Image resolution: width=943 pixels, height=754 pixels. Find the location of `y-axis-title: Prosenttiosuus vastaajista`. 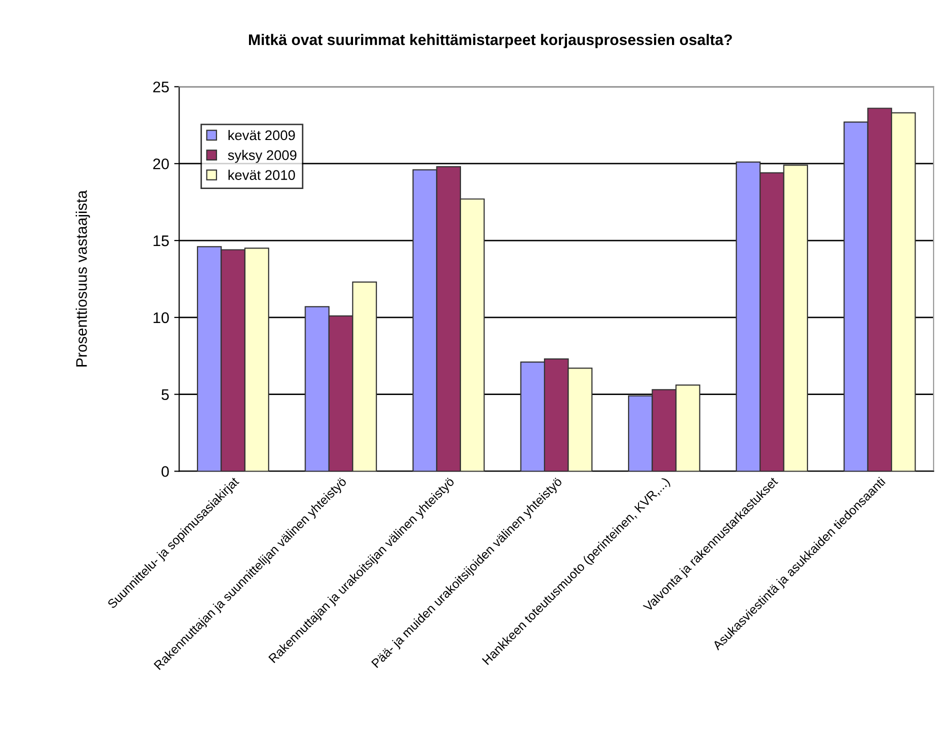

y-axis-title: Prosenttiosuus vastaajista is located at coordinates (83, 278).